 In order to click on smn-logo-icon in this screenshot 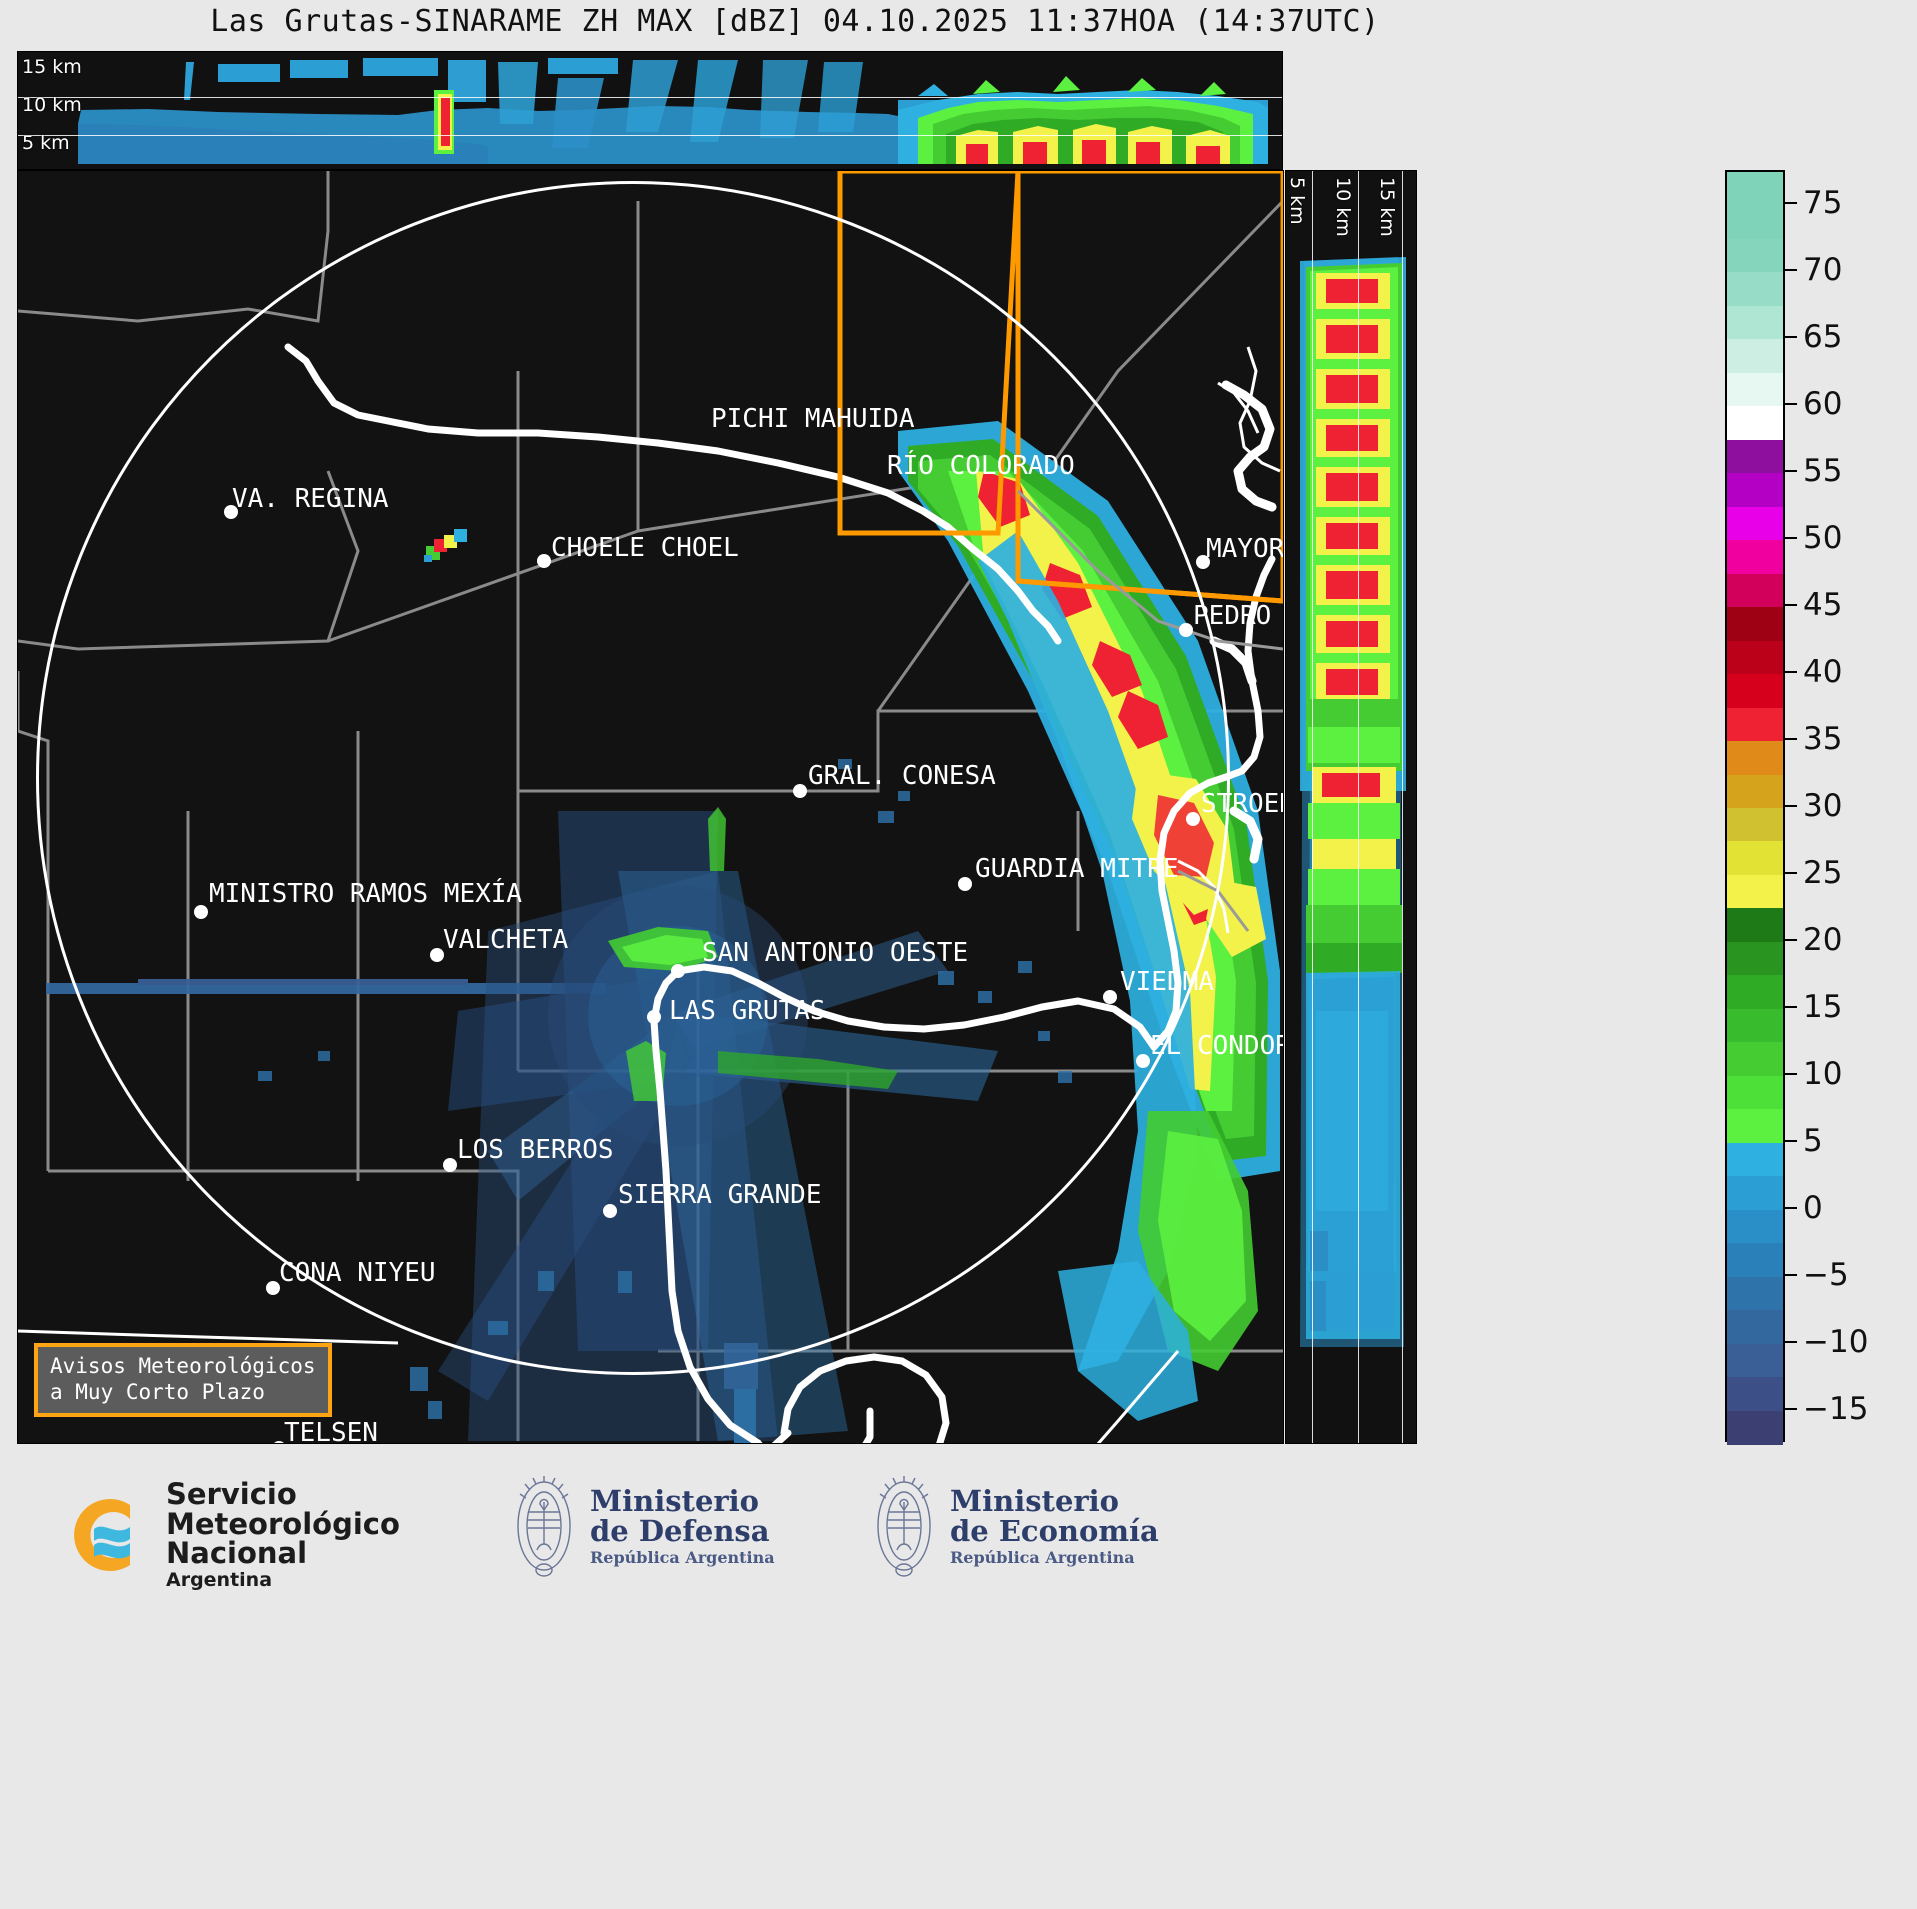, I will do `click(106, 1535)`.